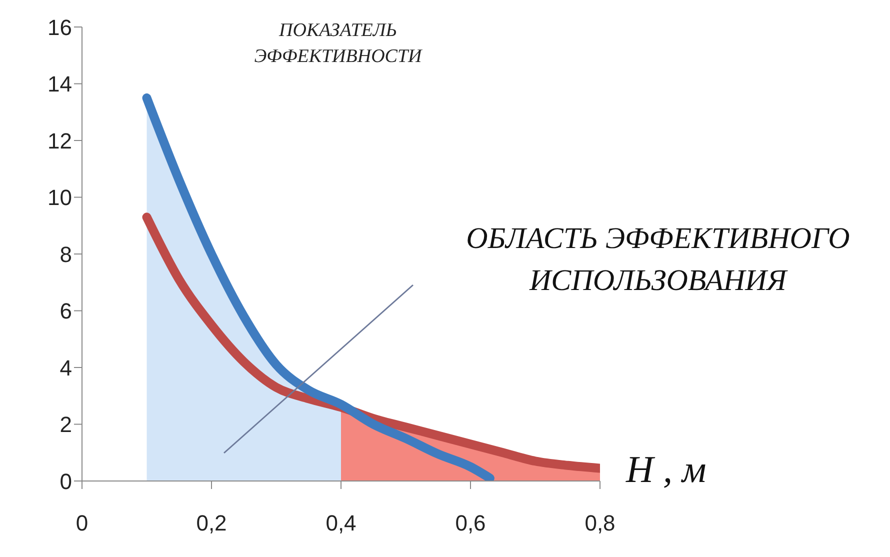  Describe the element at coordinates (600, 523) in the screenshot. I see `x-tick-label: 0,8` at that location.